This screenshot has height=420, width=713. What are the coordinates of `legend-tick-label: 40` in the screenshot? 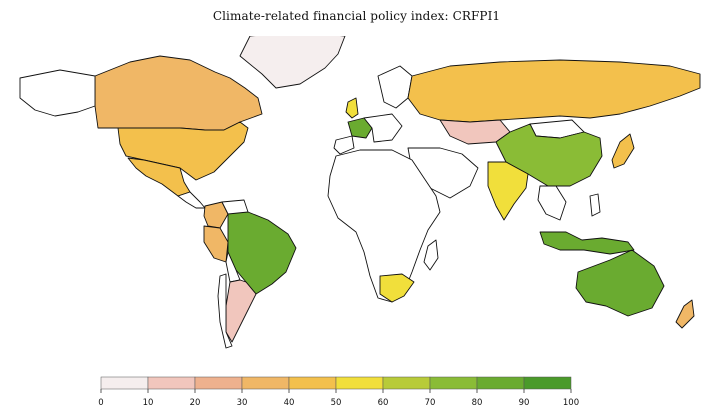 It's located at (289, 403).